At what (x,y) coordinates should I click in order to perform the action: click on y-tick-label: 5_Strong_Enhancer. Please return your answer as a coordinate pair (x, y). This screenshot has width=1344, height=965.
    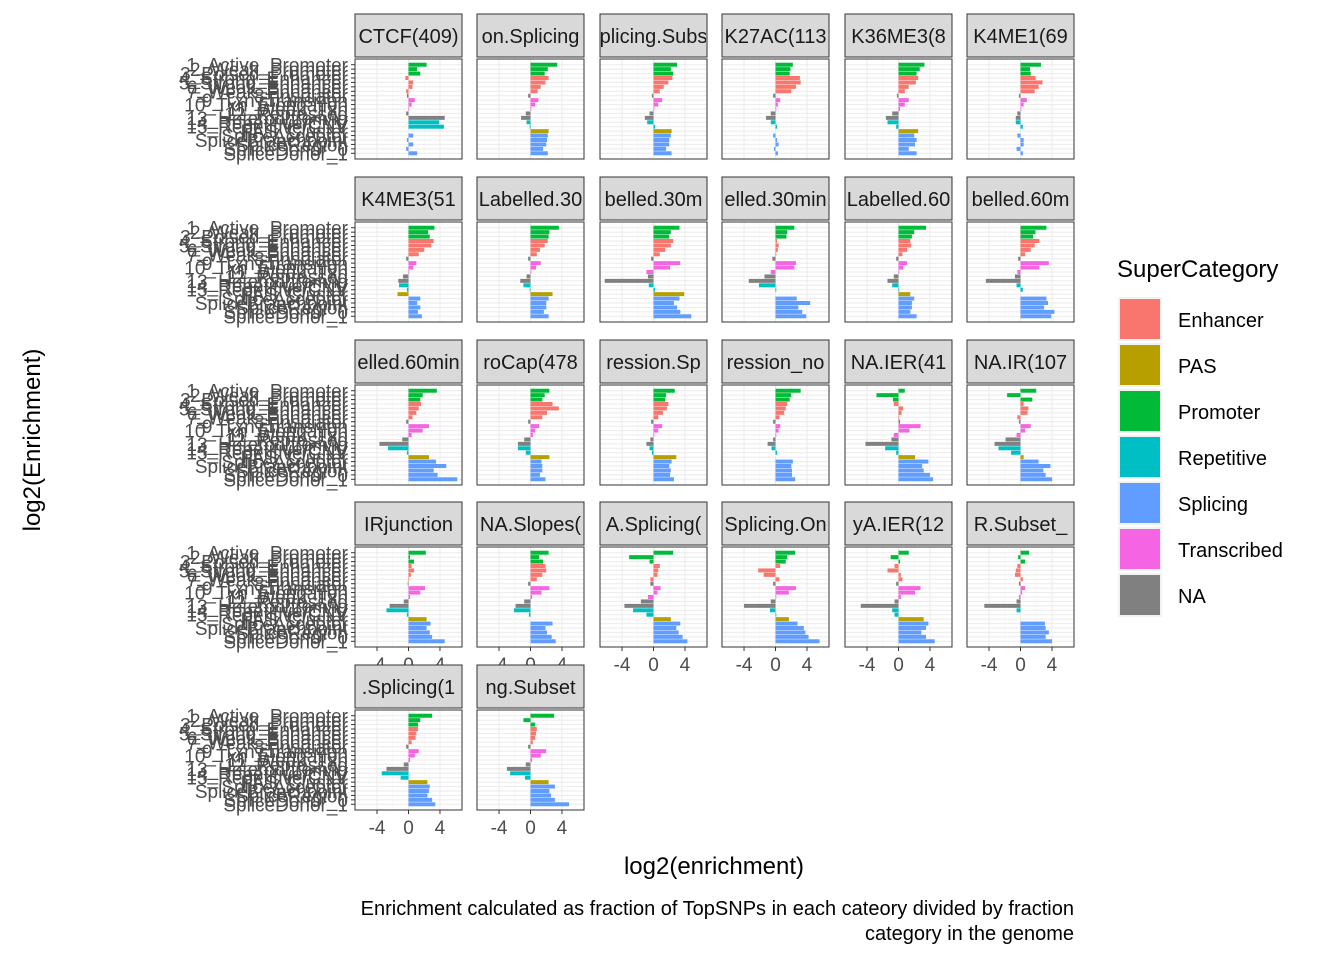
    Looking at the image, I should click on (264, 83).